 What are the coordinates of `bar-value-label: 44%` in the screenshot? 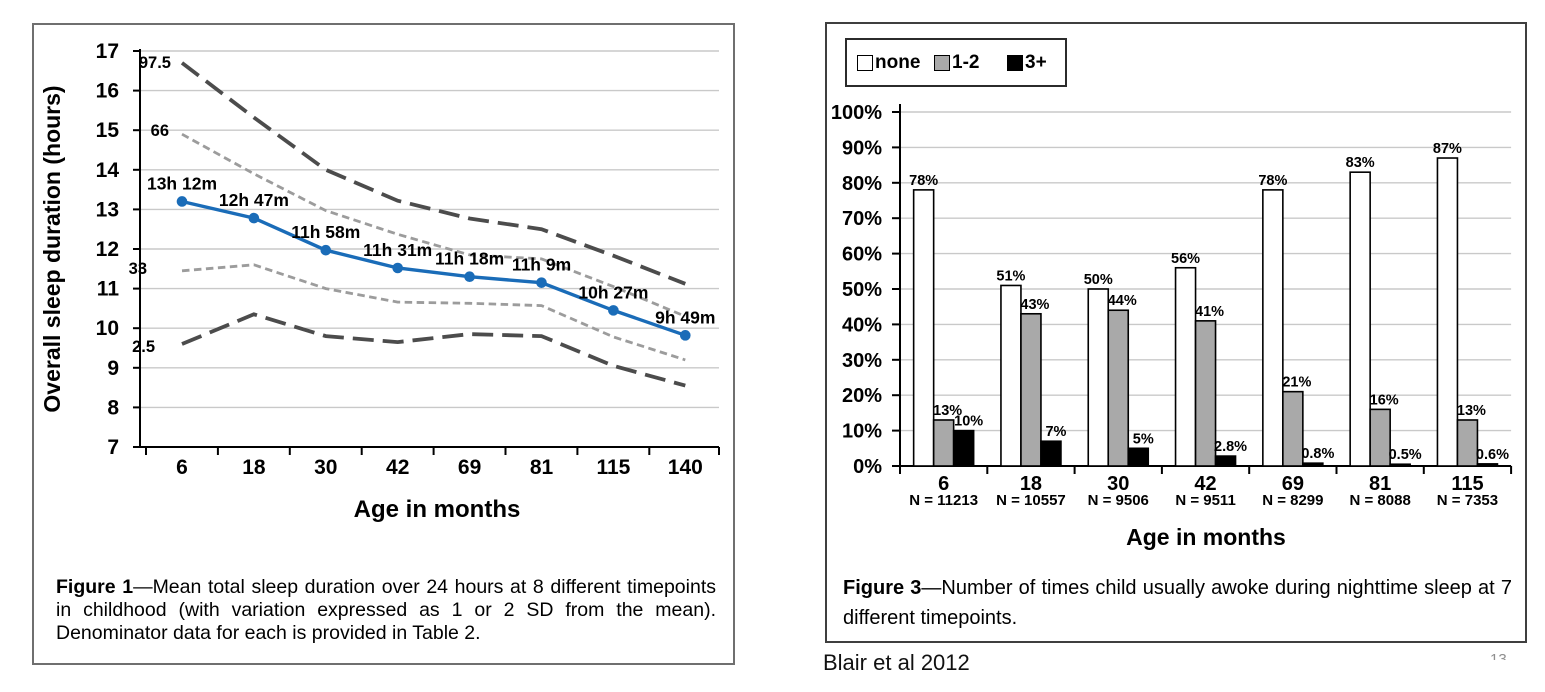 It's located at (1122, 301).